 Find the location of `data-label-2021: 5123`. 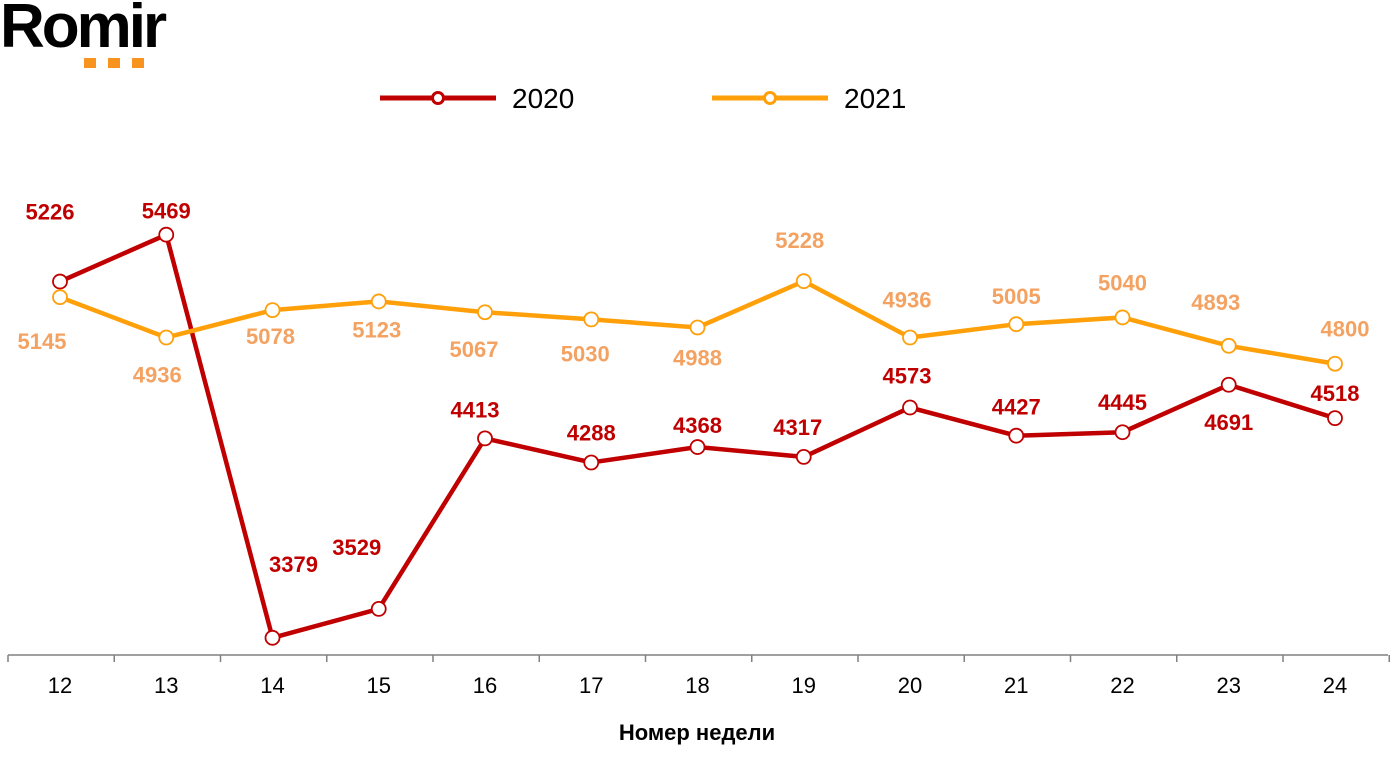

data-label-2021: 5123 is located at coordinates (376, 329).